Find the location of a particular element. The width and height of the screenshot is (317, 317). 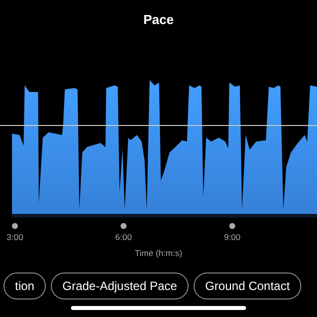

x-tick-label: 3:00 is located at coordinates (15, 237).